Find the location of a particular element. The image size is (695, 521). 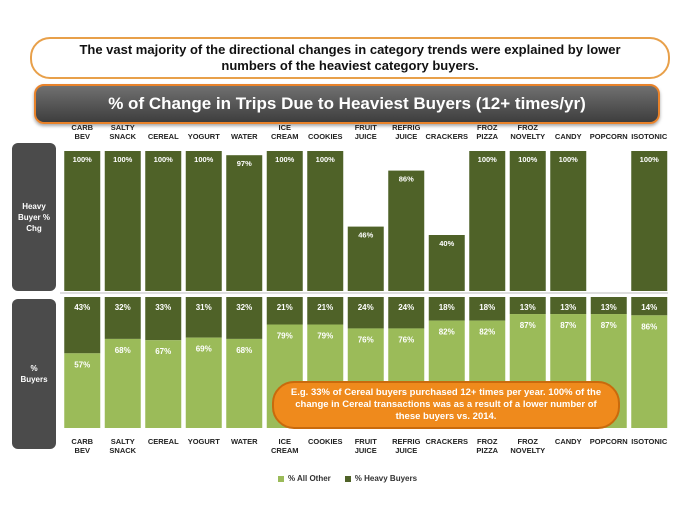

legend-item-heavy-buyers: % Heavy Buyers is located at coordinates (381, 478).